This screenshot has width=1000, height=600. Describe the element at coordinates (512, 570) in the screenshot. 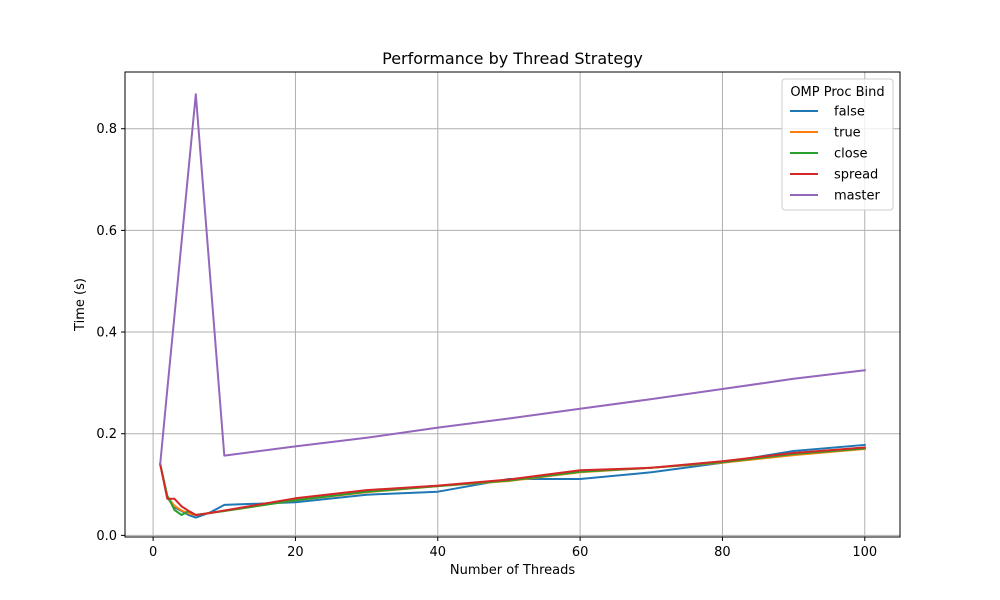

I see `x-axis-label: Number of Threads` at that location.